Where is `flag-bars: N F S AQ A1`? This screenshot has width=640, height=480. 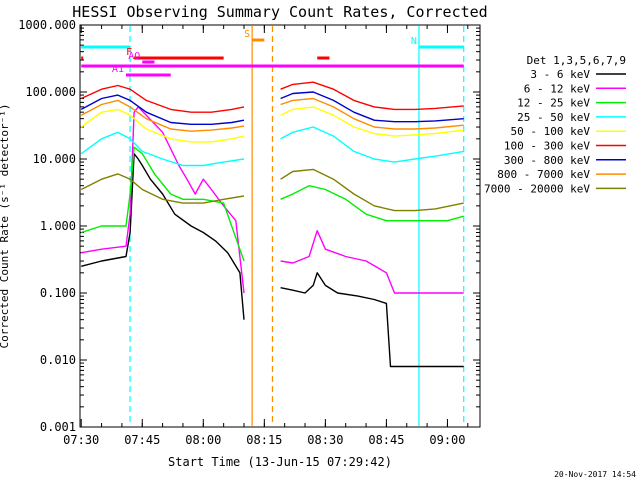 flag-bars: N F S AQ A1 is located at coordinates (272, 53).